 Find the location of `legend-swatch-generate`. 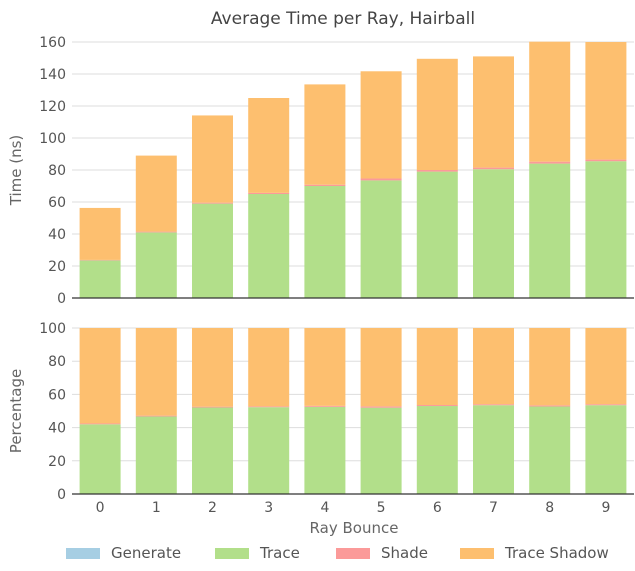

legend-swatch-generate is located at coordinates (83, 553).